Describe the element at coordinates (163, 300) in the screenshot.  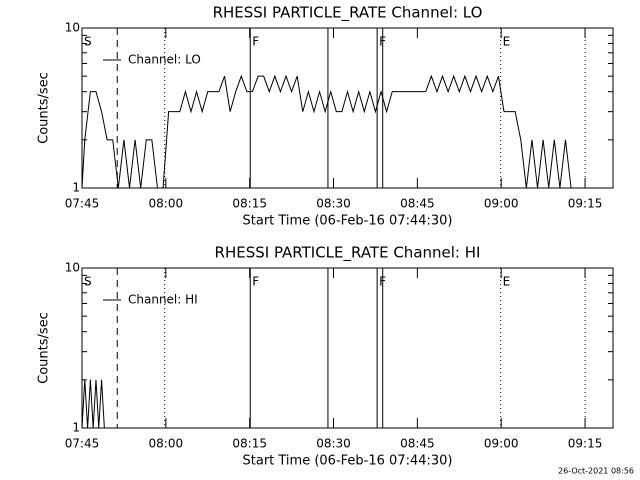
I see `legend-label: Channel: HI` at that location.